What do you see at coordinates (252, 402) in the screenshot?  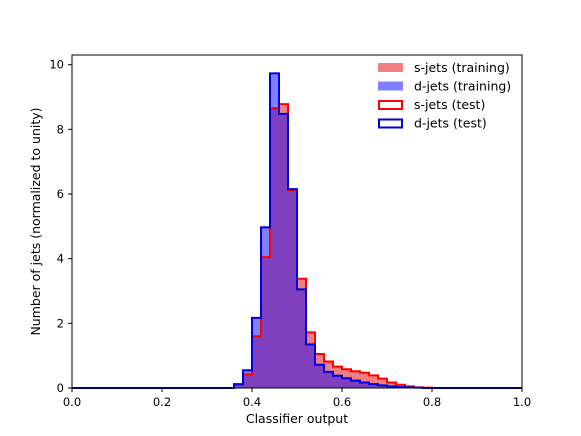 I see `x-tick-label: 0.4` at bounding box center [252, 402].